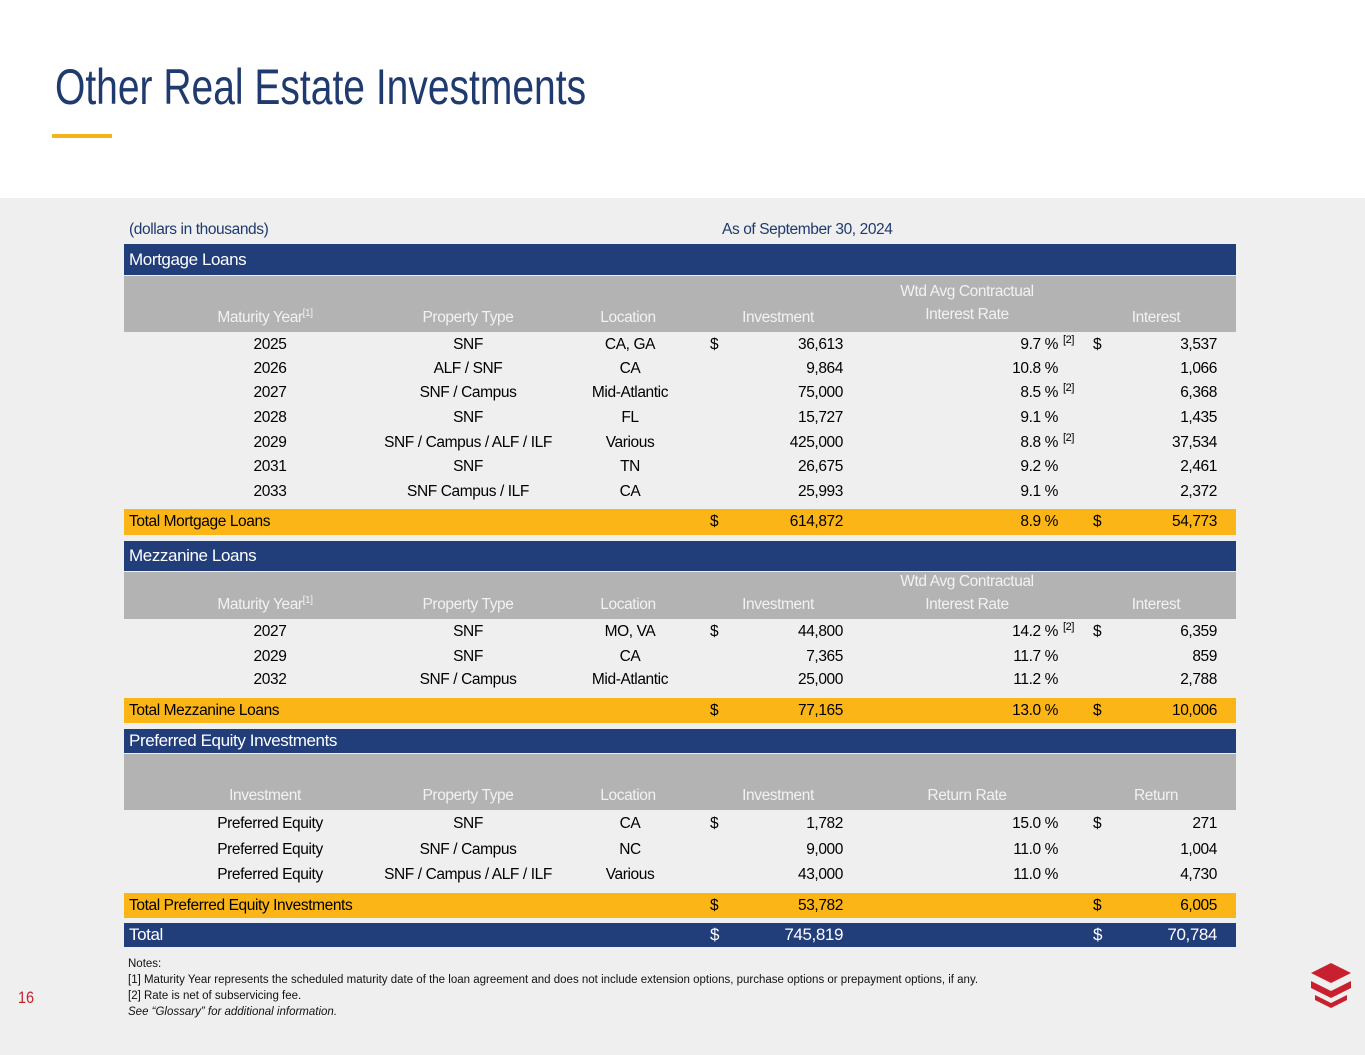 Image resolution: width=1365 pixels, height=1055 pixels. I want to click on grand-total-band, so click(680, 935).